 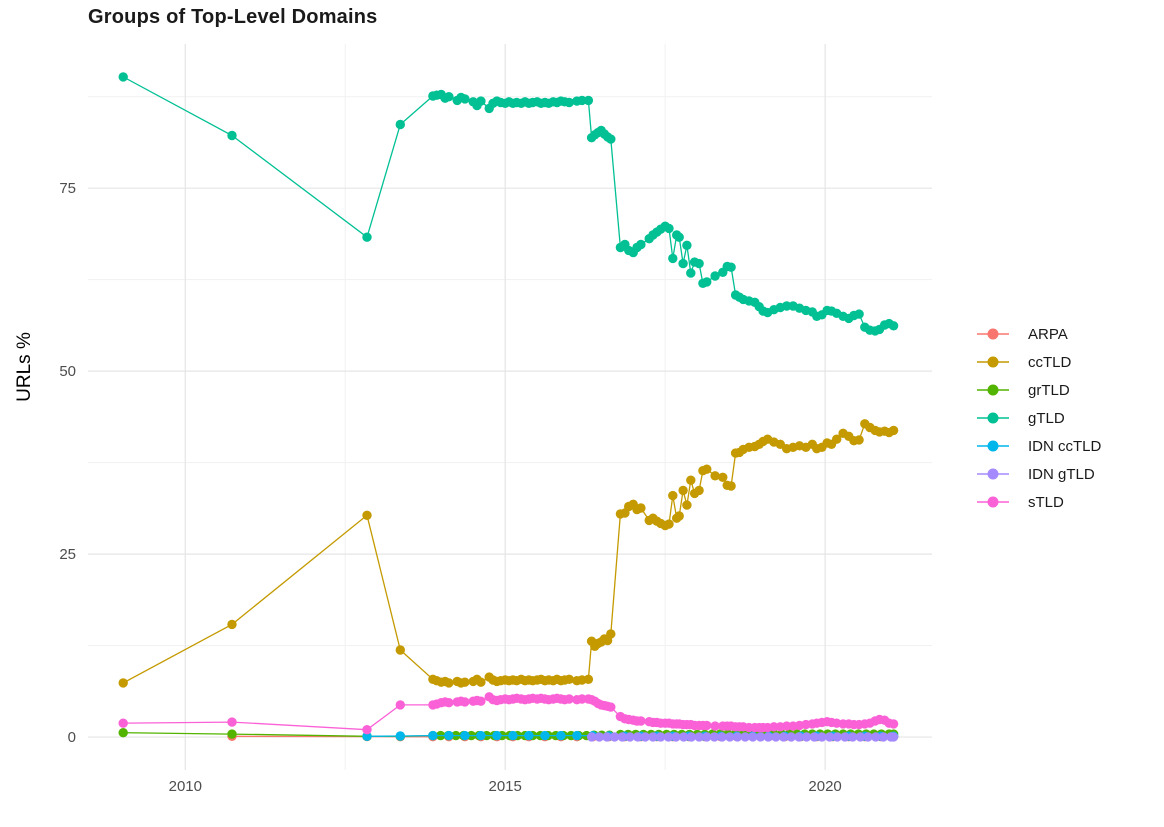 I want to click on legend-item-grtld: grTLD, so click(x=1038, y=390).